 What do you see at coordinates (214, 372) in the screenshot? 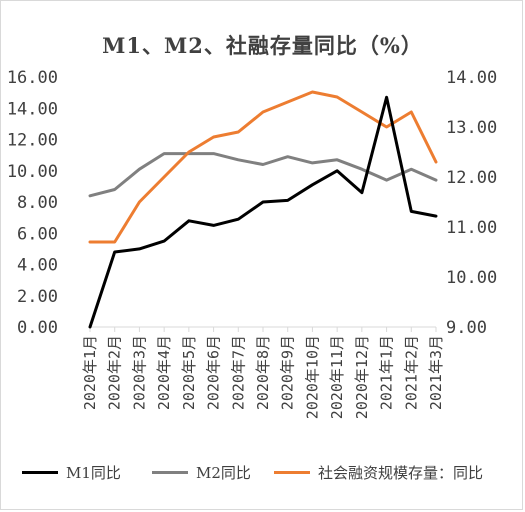
I see `x-tick-label: 2020年6月` at bounding box center [214, 372].